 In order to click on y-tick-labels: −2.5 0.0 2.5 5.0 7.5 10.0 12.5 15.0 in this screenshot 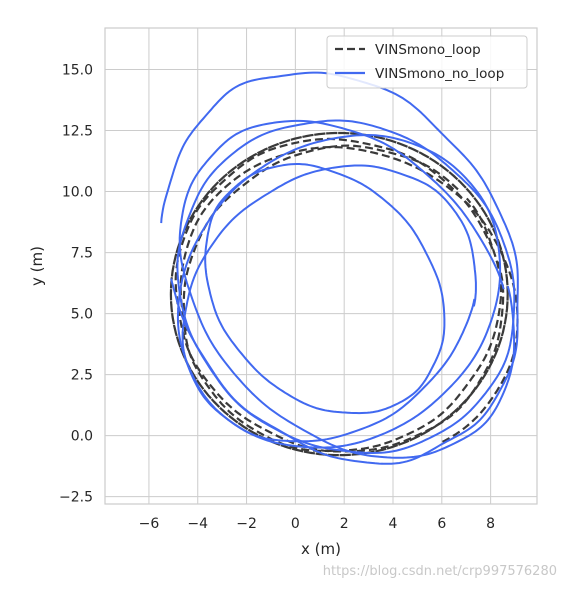, I will do `click(76, 283)`.